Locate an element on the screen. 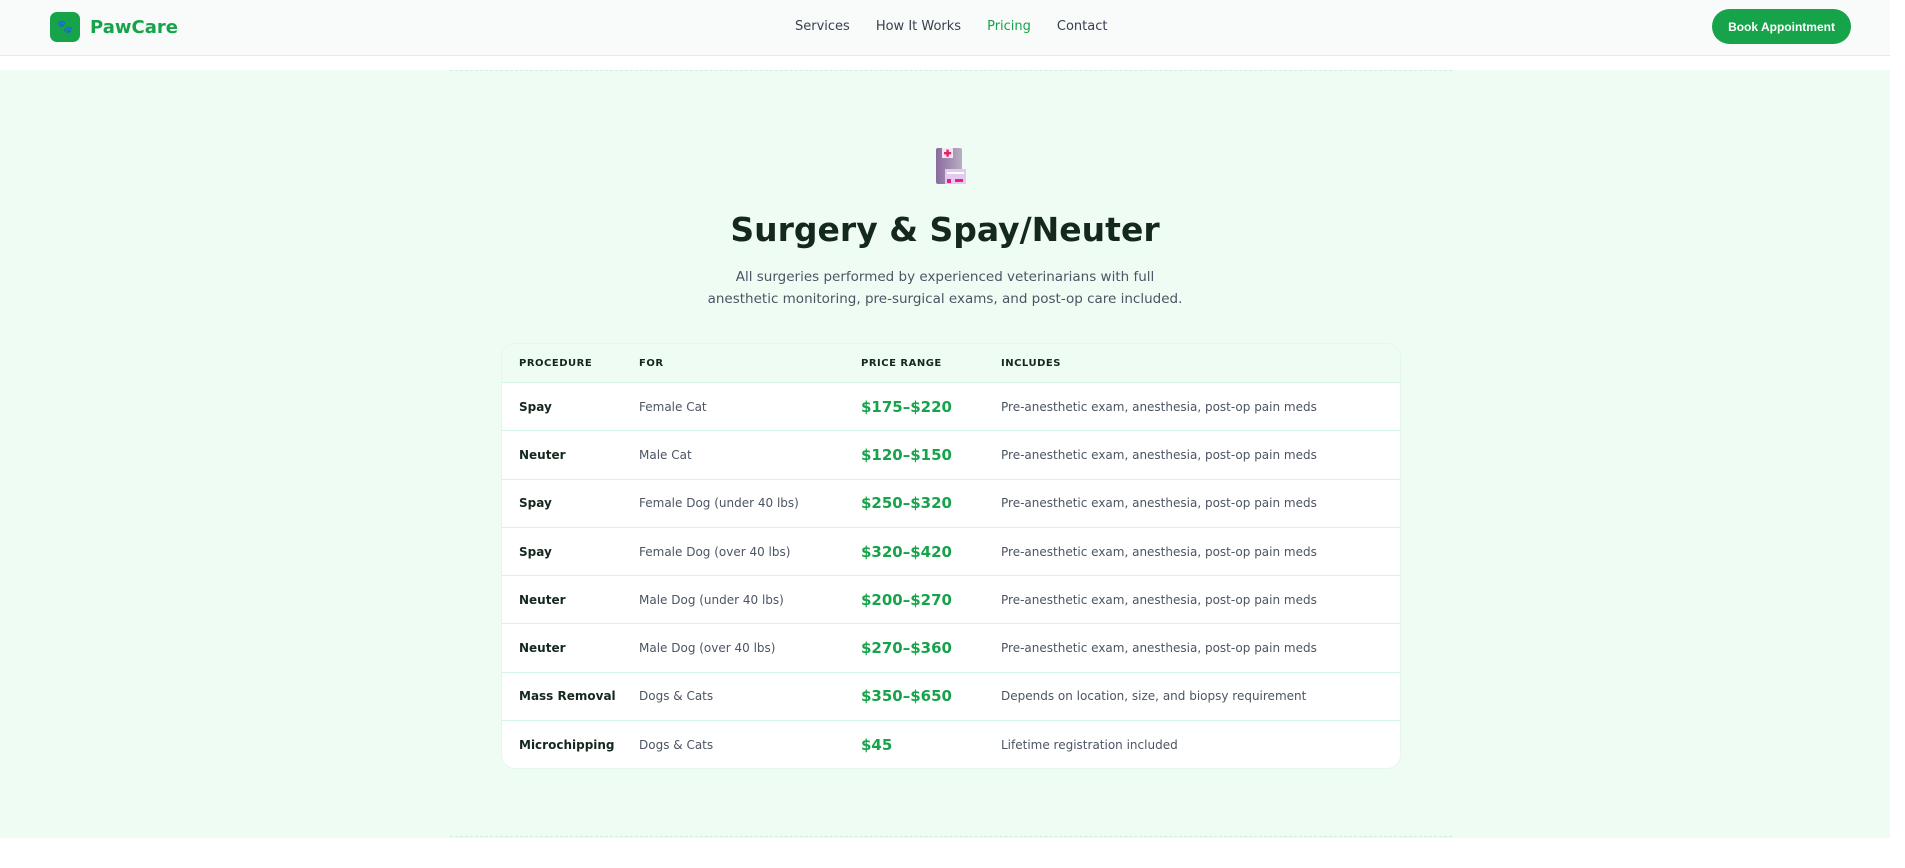 Image resolution: width=1905 pixels, height=868 pixels. hospital-icon is located at coordinates (951, 166).